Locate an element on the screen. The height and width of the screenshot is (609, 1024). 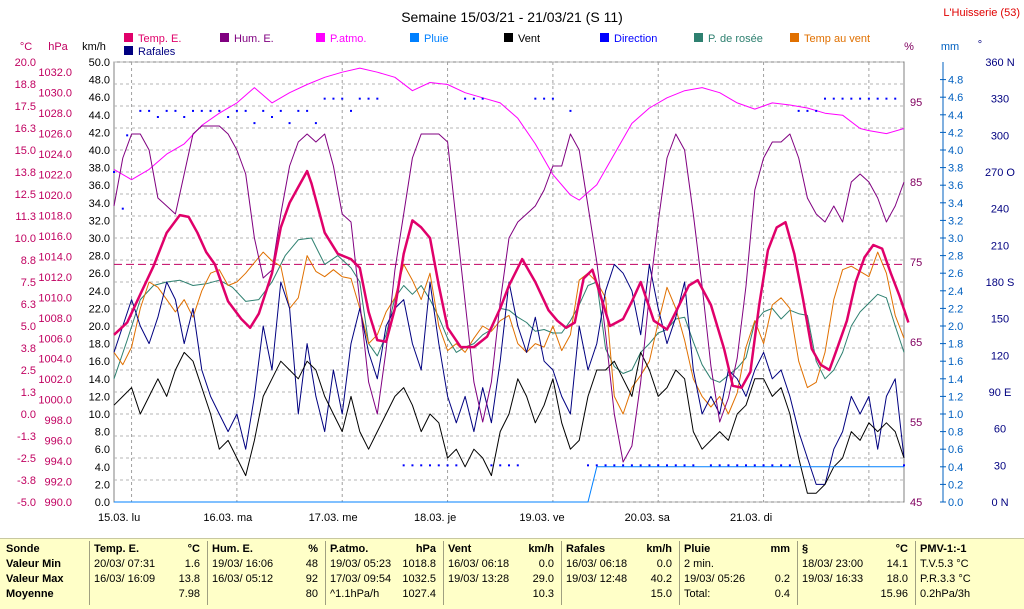
stat-row: P.R.3.3 °C is located at coordinates (970, 579).